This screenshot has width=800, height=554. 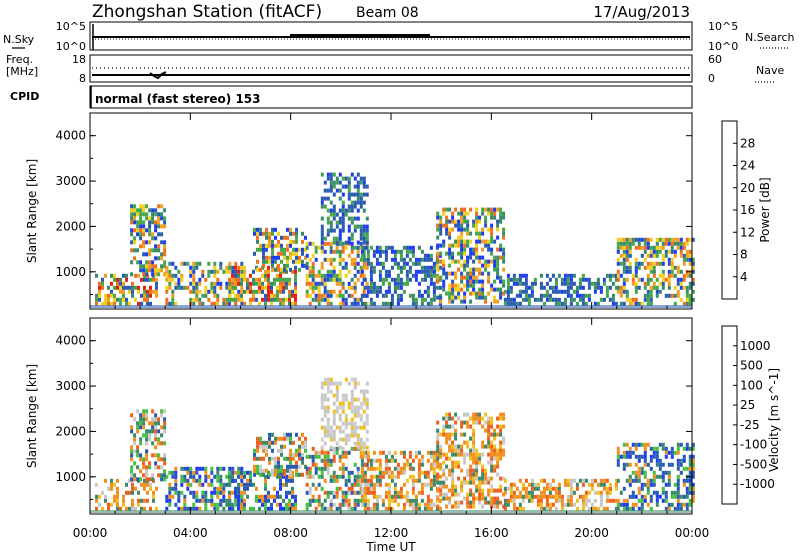 I want to click on x-tick-label: 00:00, so click(x=692, y=533).